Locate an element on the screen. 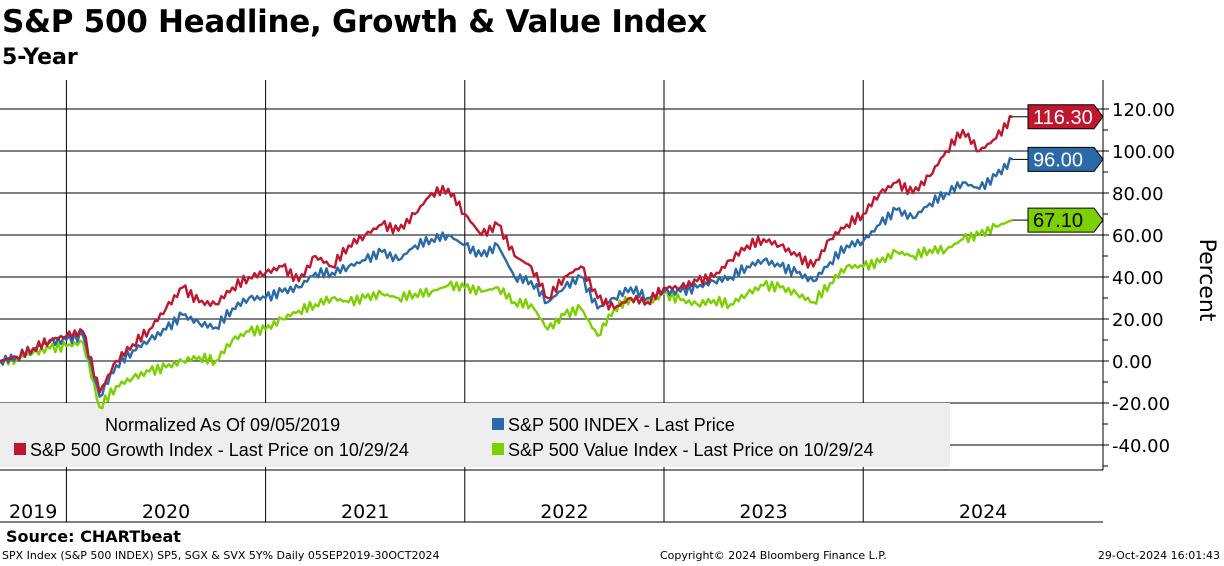 This screenshot has height=566, width=1224. y-axis-title: Percent is located at coordinates (1206, 280).